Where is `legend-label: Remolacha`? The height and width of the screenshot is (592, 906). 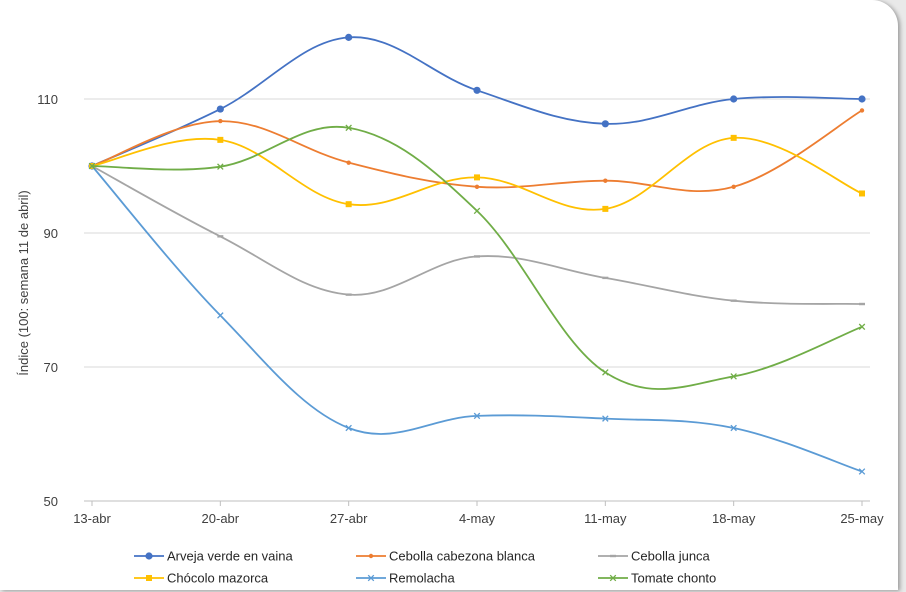
legend-label: Remolacha is located at coordinates (422, 578).